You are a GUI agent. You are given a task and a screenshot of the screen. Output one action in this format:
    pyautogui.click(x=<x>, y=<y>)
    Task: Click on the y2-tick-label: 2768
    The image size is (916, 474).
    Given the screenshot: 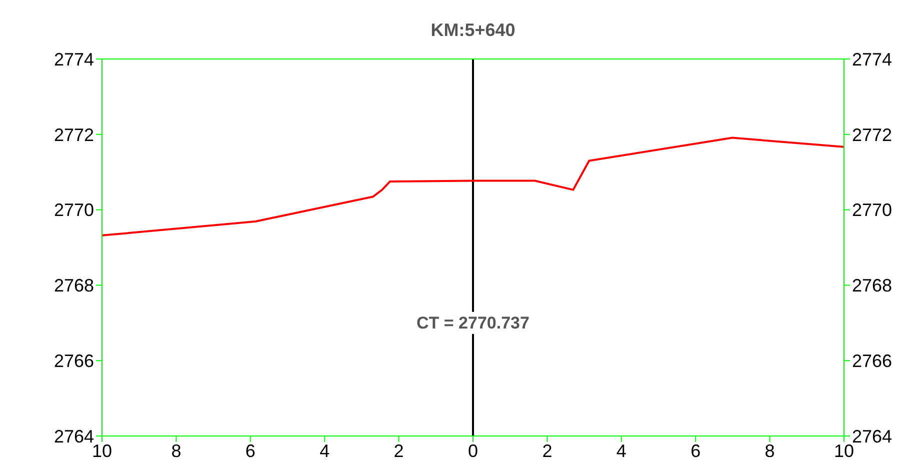 What is the action you would take?
    pyautogui.click(x=872, y=286)
    